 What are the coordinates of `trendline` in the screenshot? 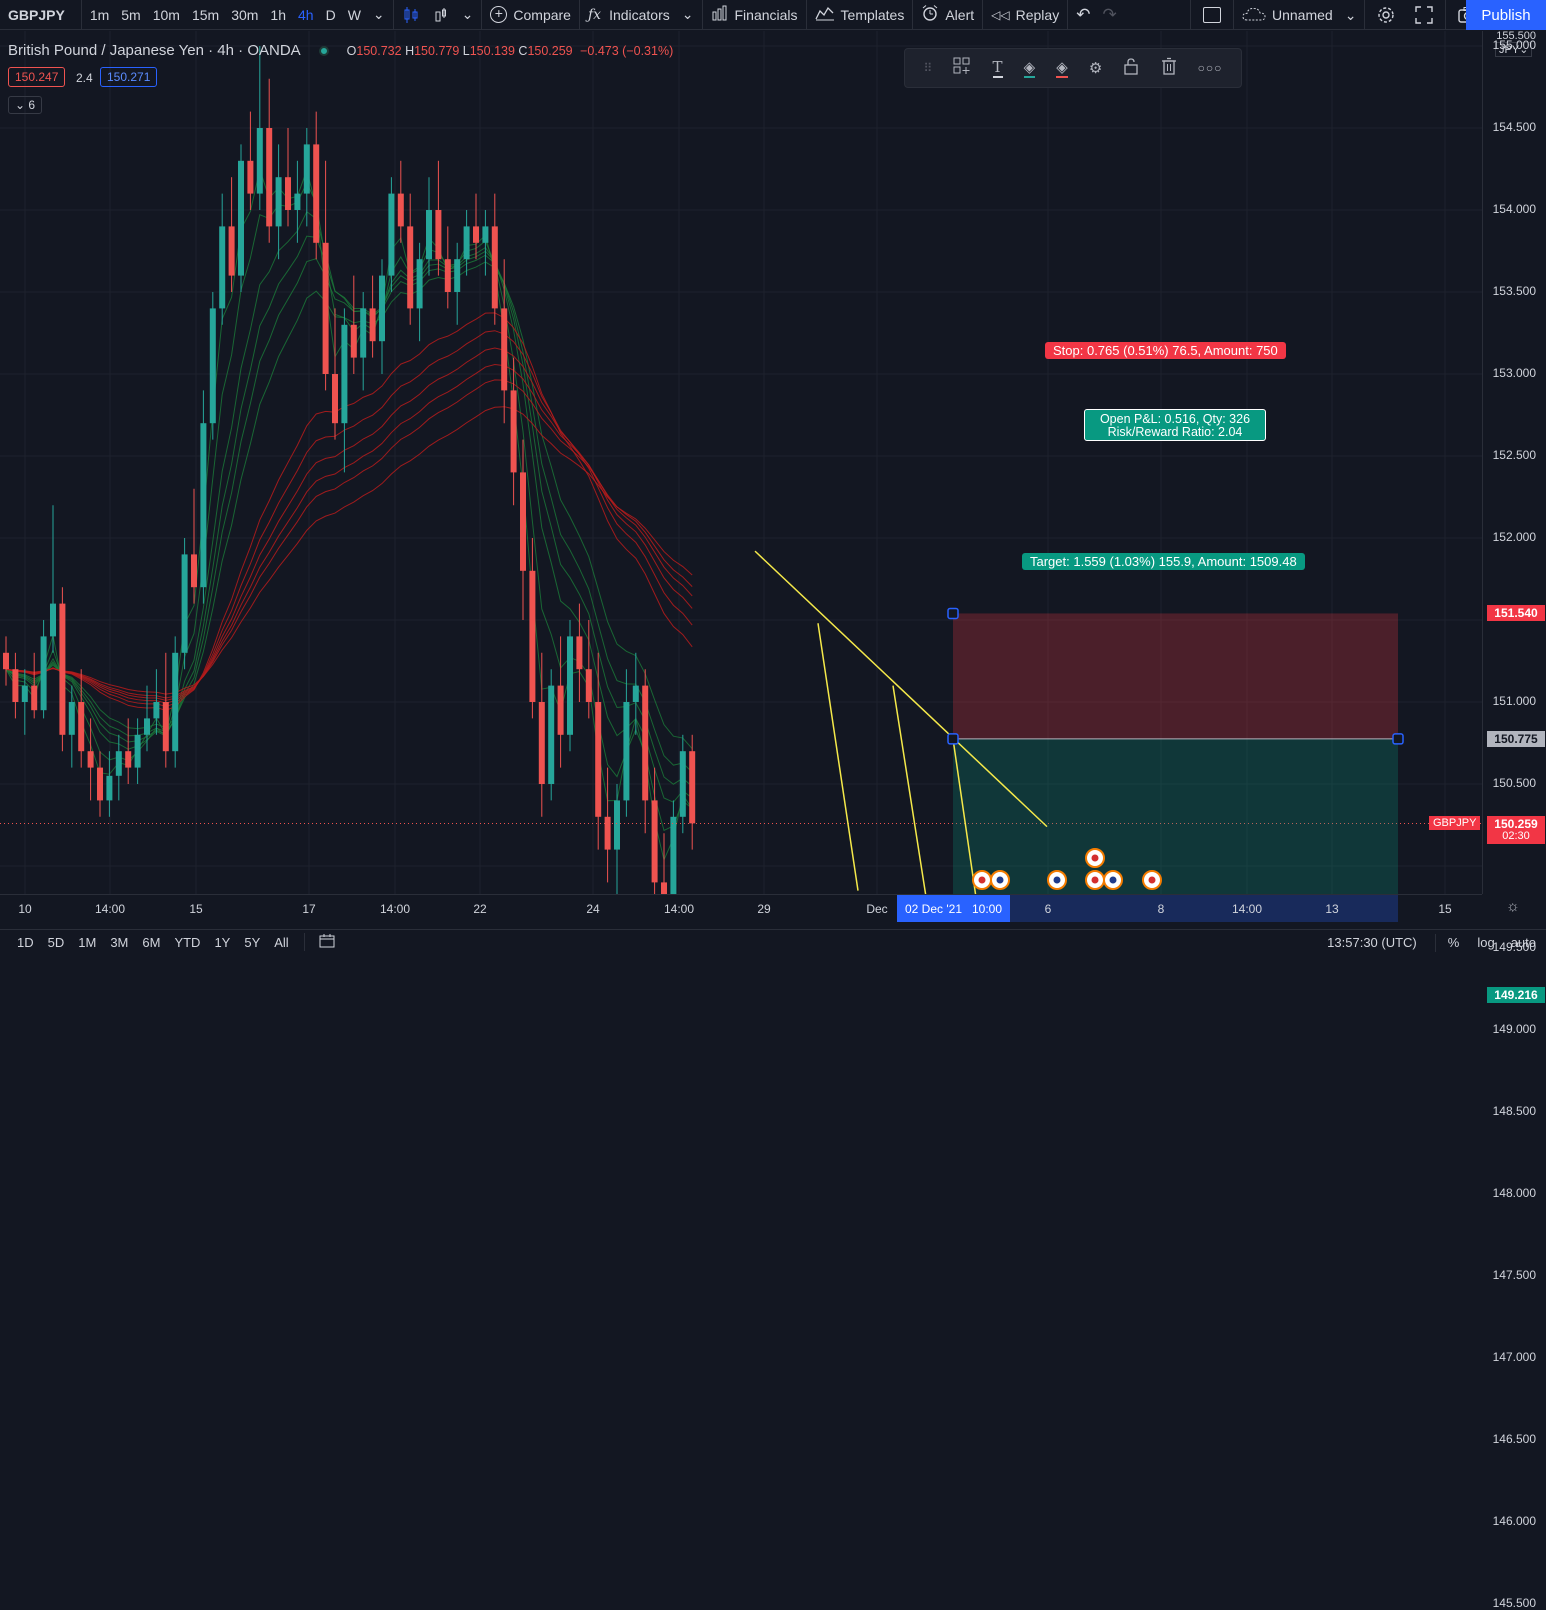 It's located at (909, 789).